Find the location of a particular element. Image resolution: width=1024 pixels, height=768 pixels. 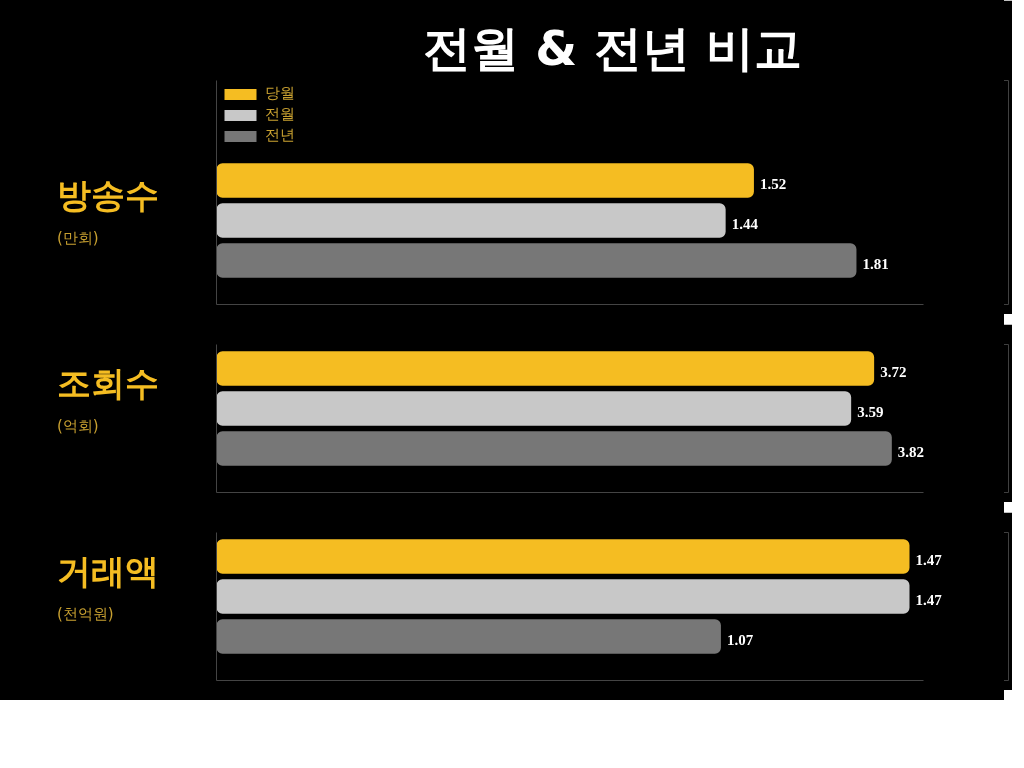

data-label: 1.81 is located at coordinates (875, 263).